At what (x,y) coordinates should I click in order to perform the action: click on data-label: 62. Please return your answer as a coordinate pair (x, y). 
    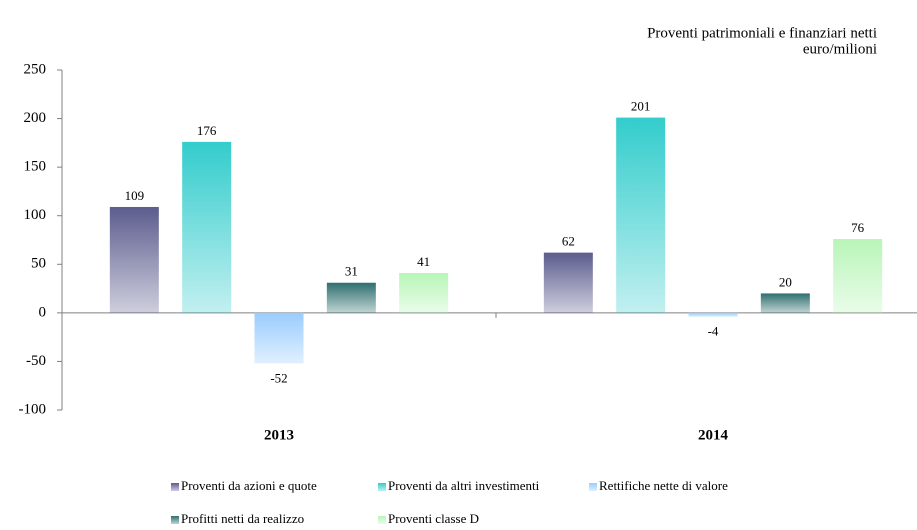
    Looking at the image, I should click on (568, 241).